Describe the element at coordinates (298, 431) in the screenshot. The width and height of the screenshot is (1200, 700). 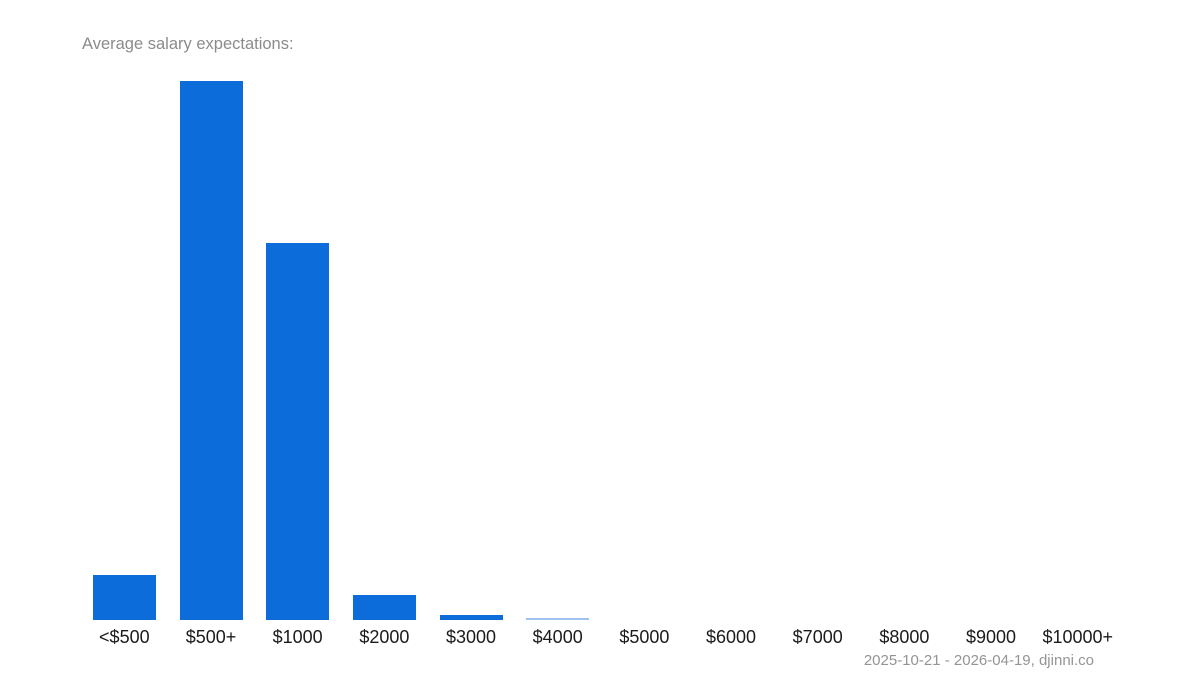
I see `bar-$1000` at that location.